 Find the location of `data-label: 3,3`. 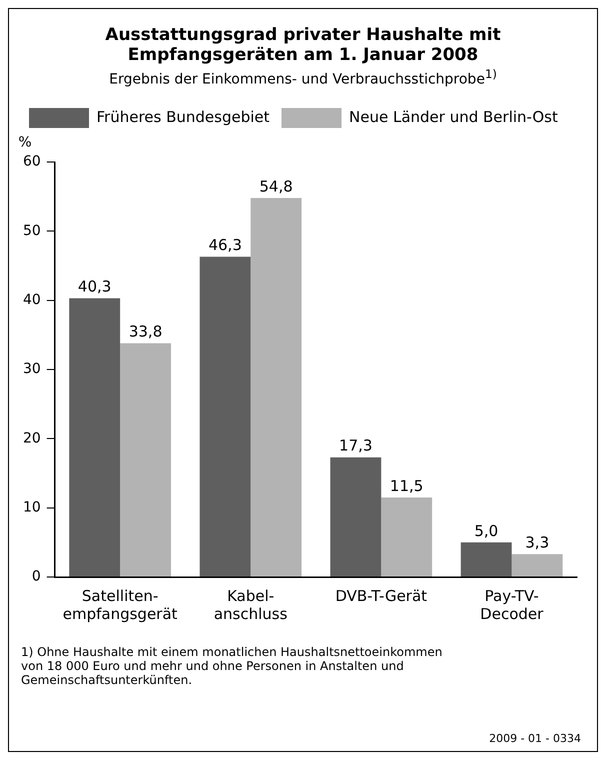

data-label: 3,3 is located at coordinates (537, 542).